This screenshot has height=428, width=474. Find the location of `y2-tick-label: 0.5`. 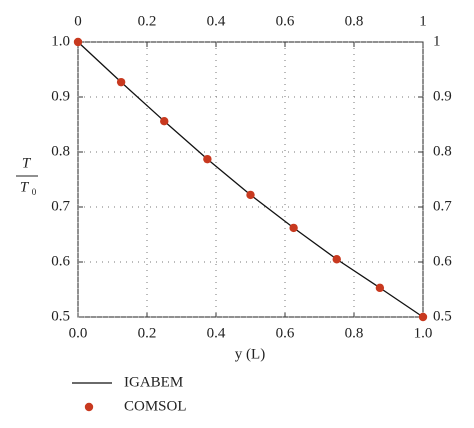

y2-tick-label: 0.5 is located at coordinates (442, 316).